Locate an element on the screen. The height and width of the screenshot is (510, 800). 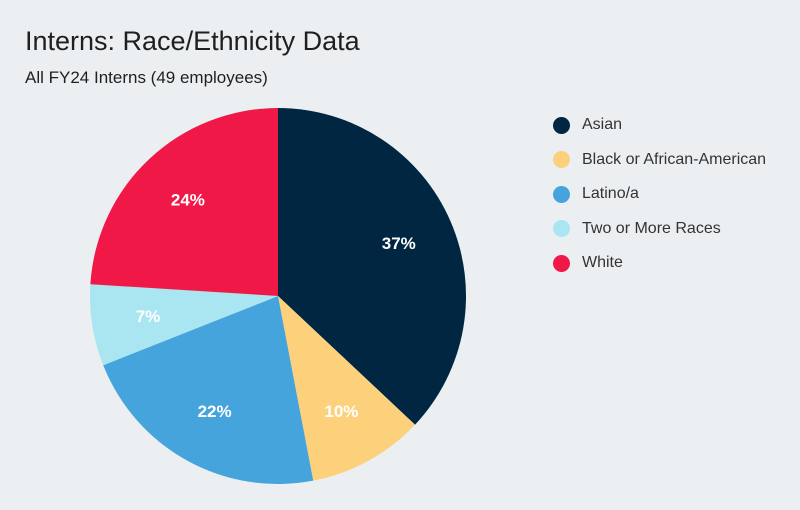
pie-slice-label: 22% is located at coordinates (215, 411).